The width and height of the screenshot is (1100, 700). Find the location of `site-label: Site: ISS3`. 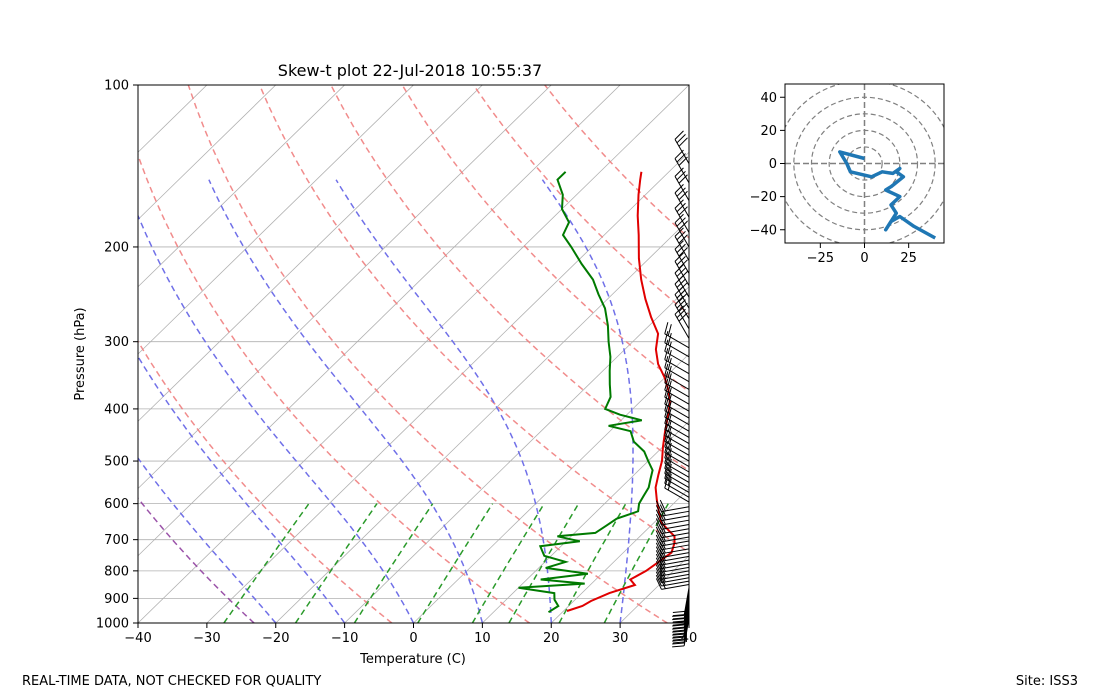

site-label: Site: ISS3 is located at coordinates (1046, 681).